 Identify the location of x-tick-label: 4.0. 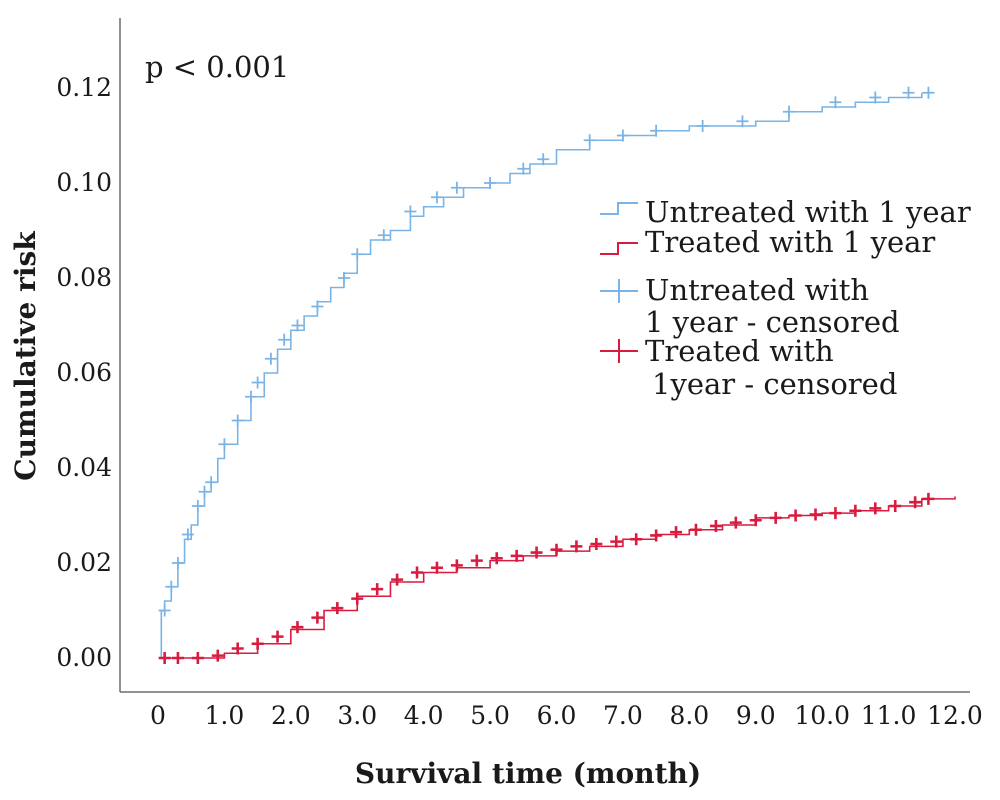
(424, 715).